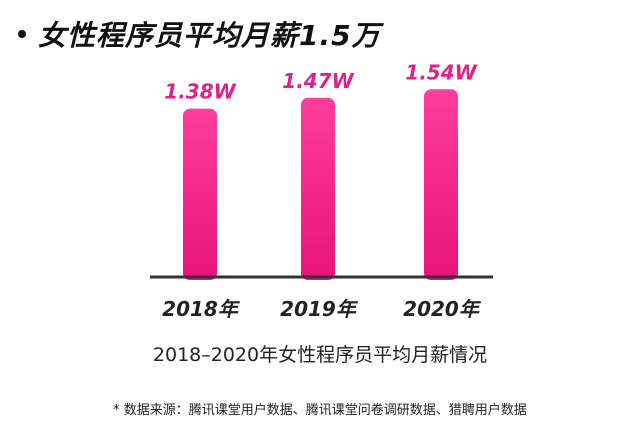 Image resolution: width=640 pixels, height=430 pixels. What do you see at coordinates (201, 309) in the screenshot?
I see `x-tick-label: 2018年` at bounding box center [201, 309].